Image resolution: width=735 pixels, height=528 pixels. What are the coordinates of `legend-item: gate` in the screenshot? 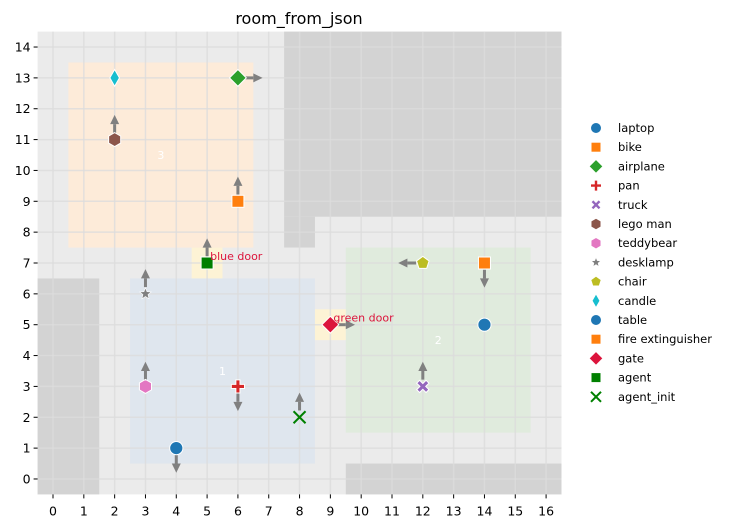 It's located at (616, 358).